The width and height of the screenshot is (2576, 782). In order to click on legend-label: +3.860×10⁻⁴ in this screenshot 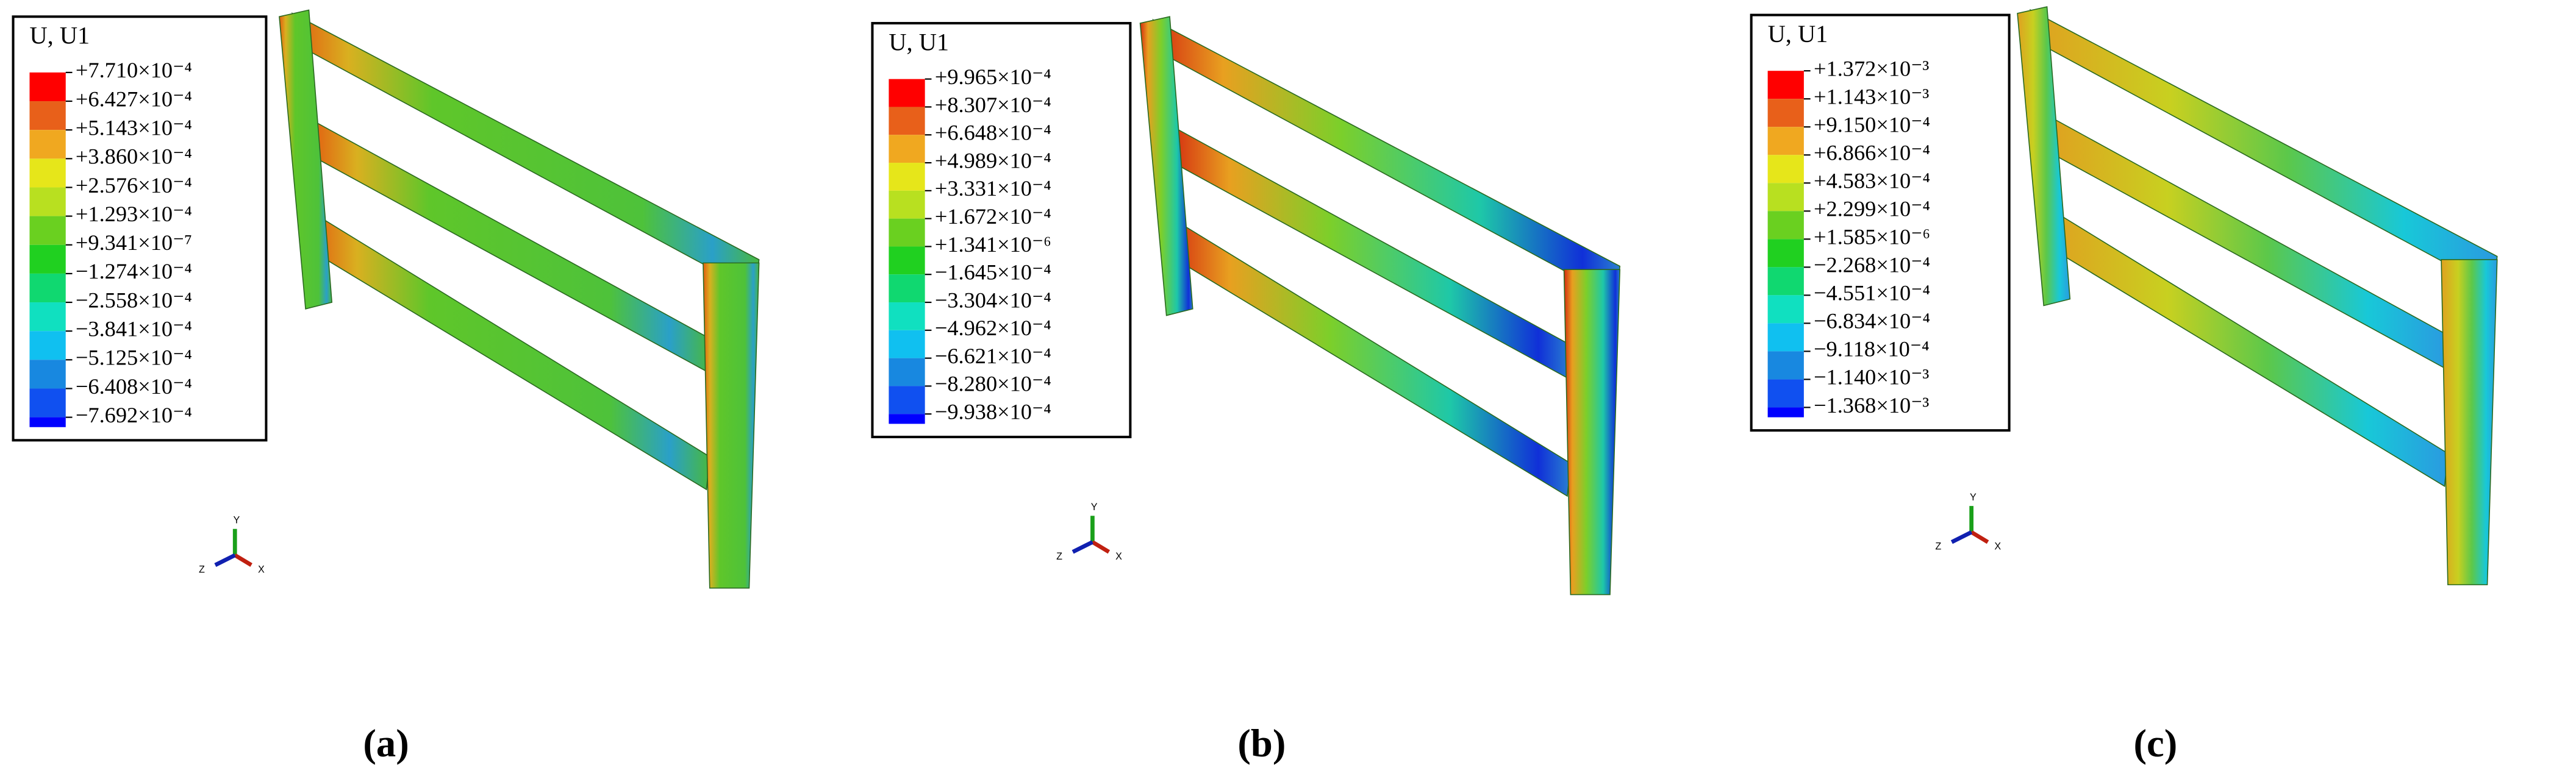, I will do `click(134, 157)`.